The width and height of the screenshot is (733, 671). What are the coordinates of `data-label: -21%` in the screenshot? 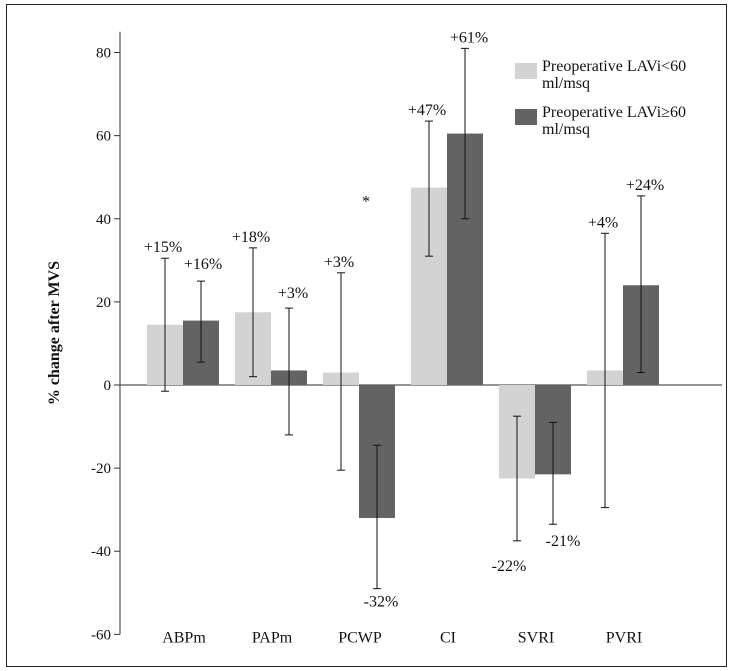 It's located at (563, 541).